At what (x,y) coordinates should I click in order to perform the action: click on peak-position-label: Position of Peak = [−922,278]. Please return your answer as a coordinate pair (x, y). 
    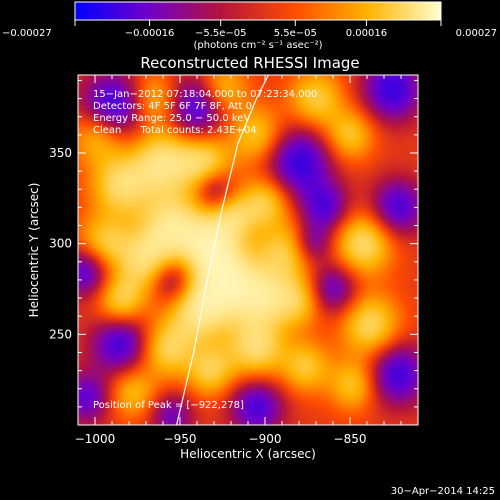
    Looking at the image, I should click on (168, 405).